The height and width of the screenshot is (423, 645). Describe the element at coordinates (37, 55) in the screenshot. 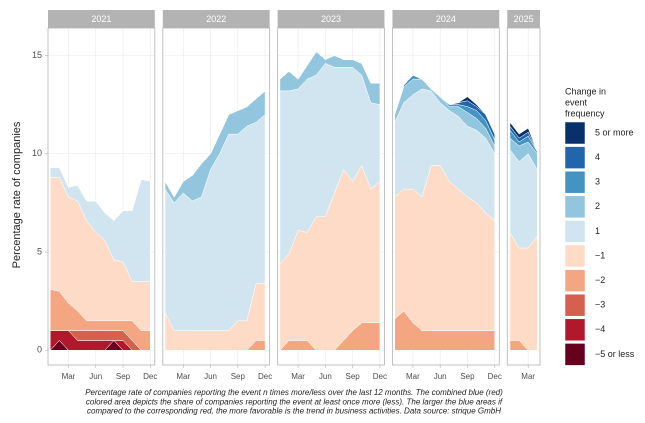

I see `y-tick-label: 15` at that location.